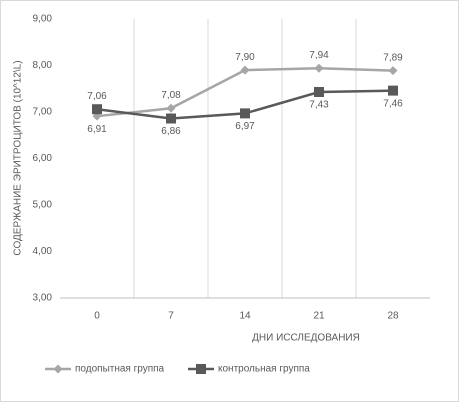  Describe the element at coordinates (43, 65) in the screenshot. I see `y-tick-label: 8,00` at that location.